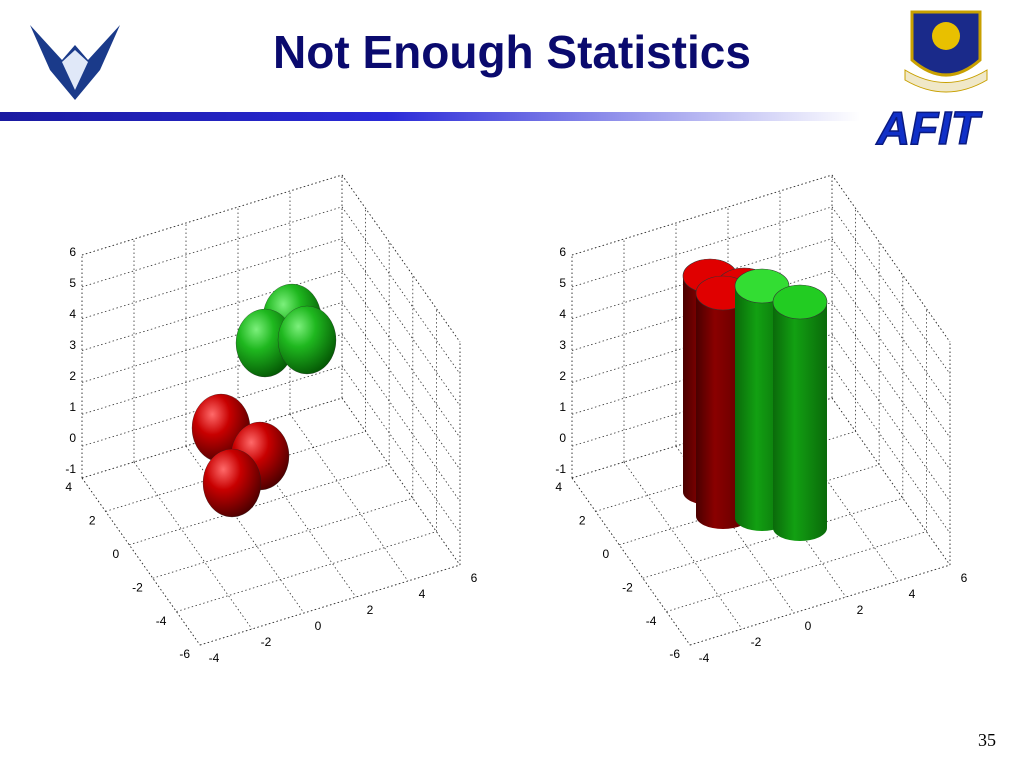 Image resolution: width=1024 pixels, height=779 pixels. I want to click on air-force-logo, so click(75, 62).